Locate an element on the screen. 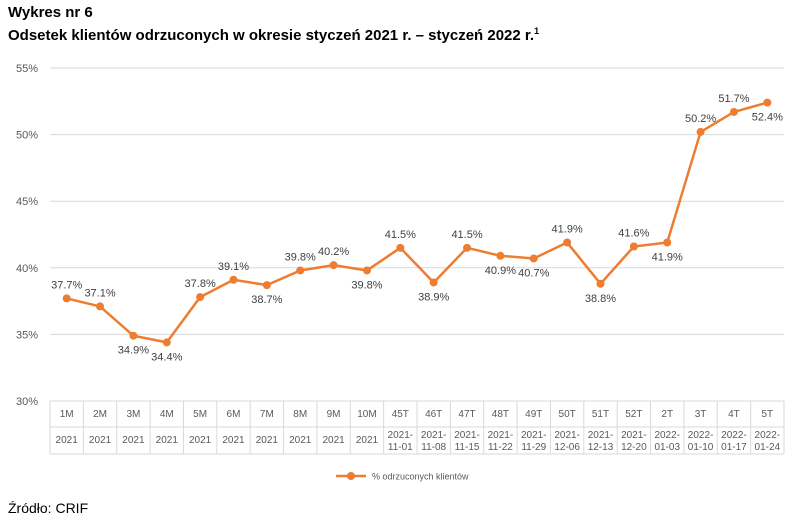  data-label: 34.4% is located at coordinates (166, 357).